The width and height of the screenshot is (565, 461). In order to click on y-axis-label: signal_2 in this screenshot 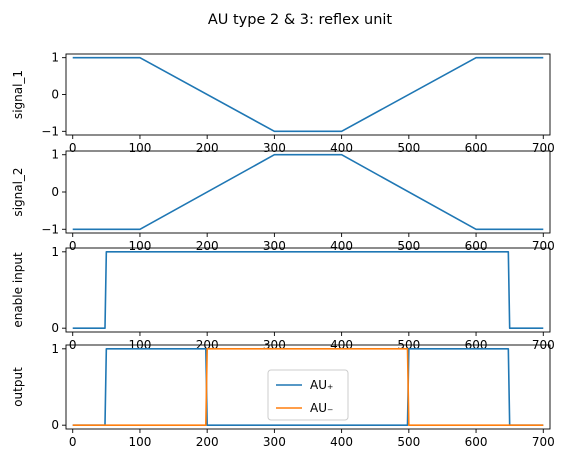, I will do `click(18, 191)`.